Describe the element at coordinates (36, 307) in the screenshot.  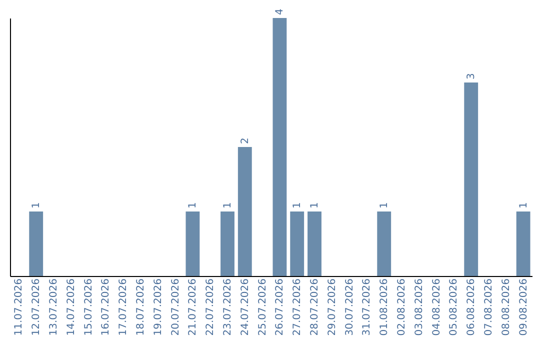
I see `x-tick-label: 12.07.2026` at that location.